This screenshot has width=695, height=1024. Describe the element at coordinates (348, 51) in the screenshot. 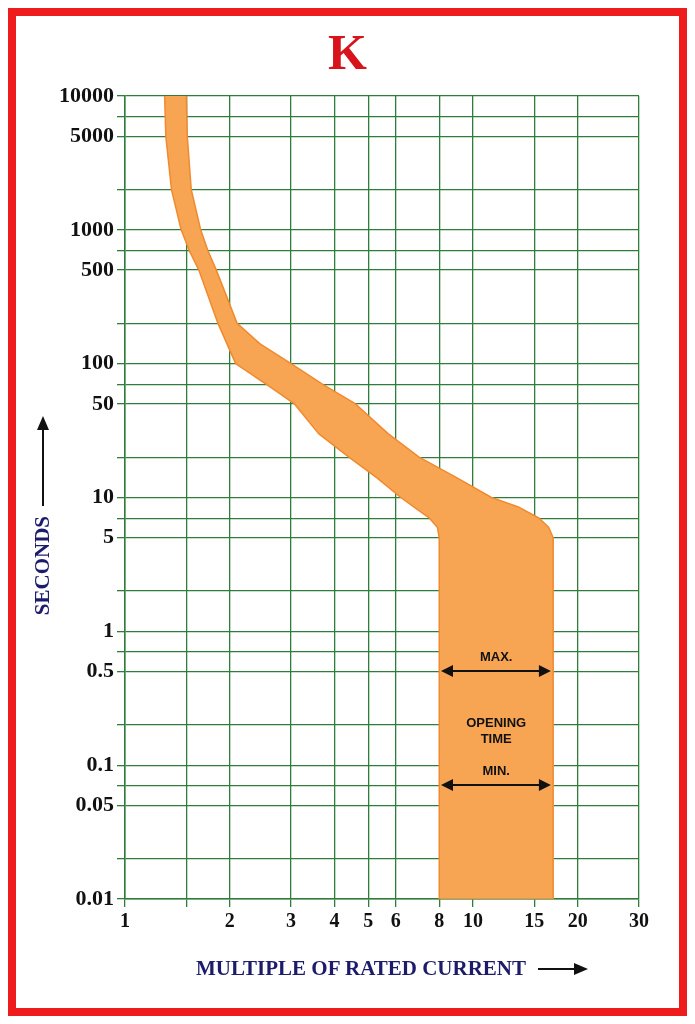

I see `chart-title: K` at that location.